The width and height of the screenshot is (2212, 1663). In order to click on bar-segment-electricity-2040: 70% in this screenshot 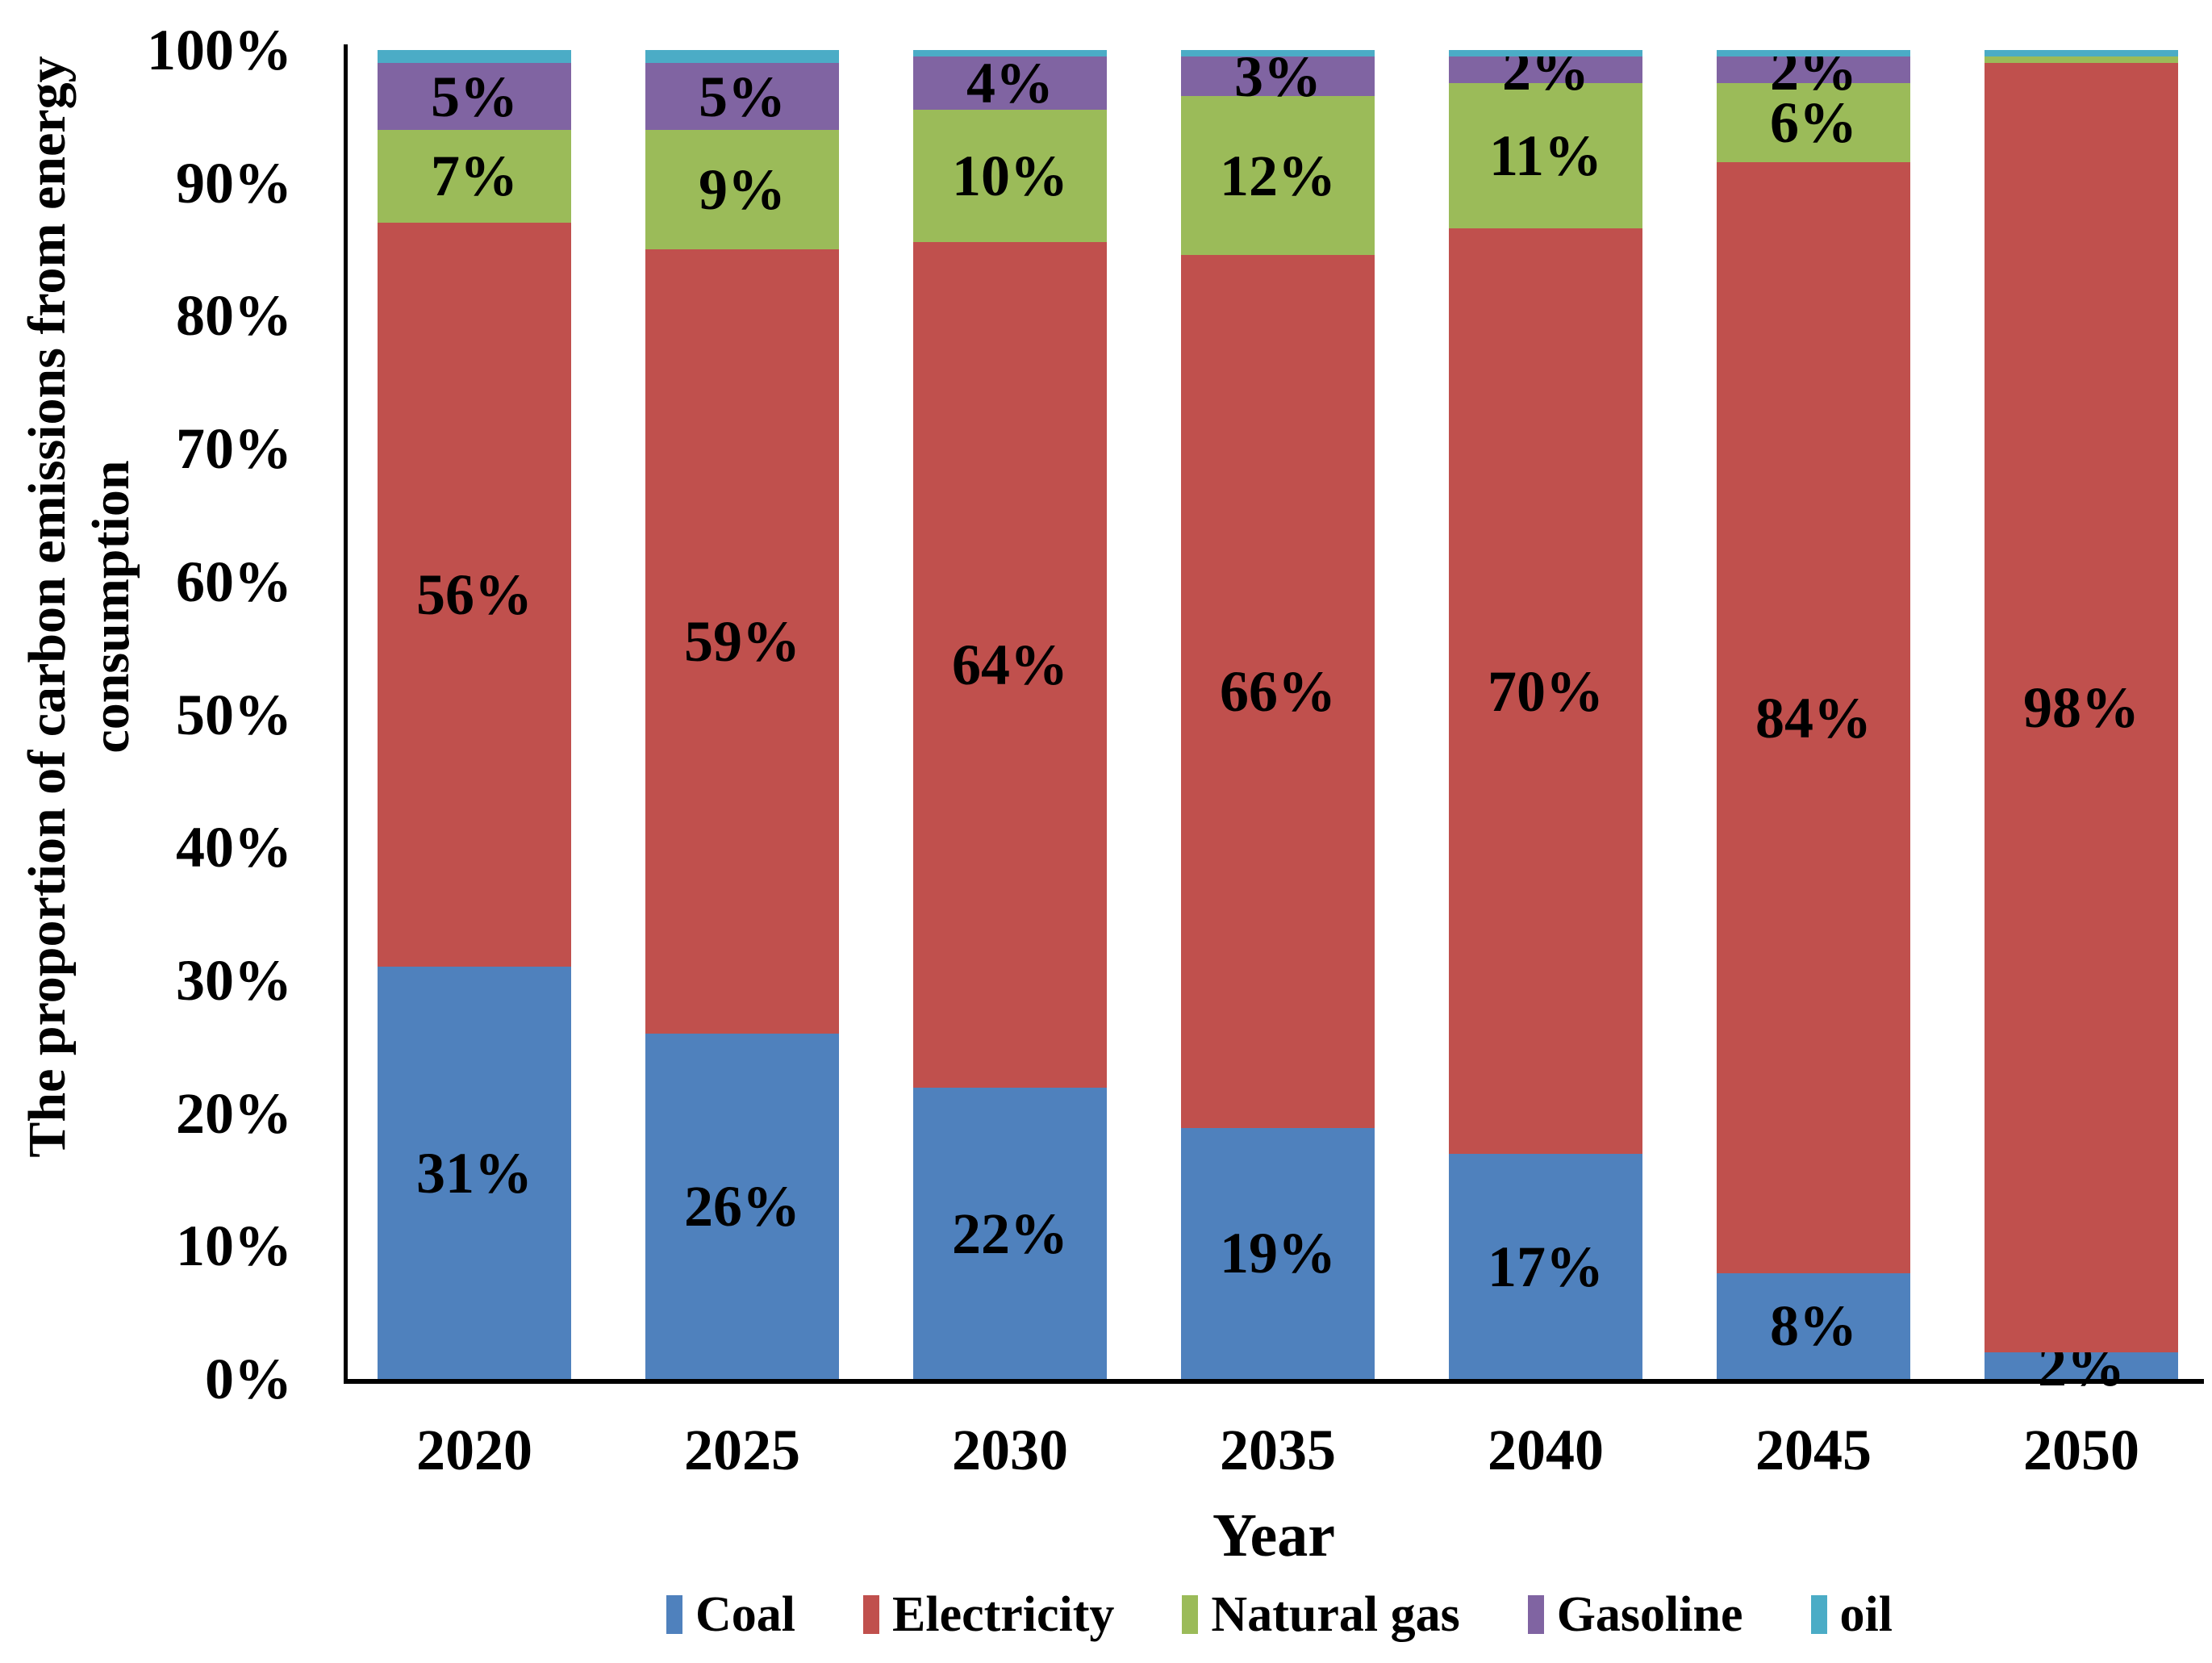, I will do `click(1545, 691)`.